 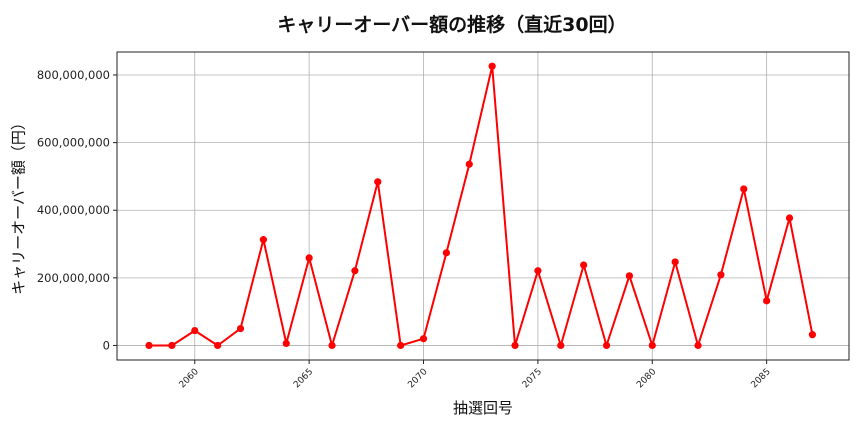 I want to click on x-axis-label: 抽選回号, so click(x=482, y=408).